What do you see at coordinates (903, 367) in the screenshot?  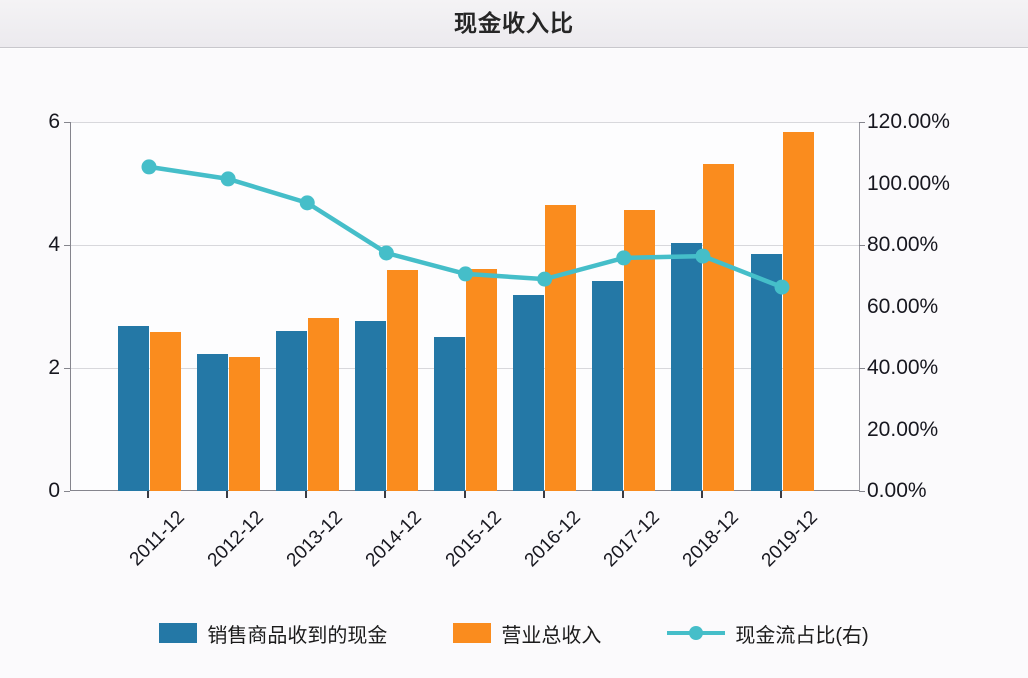 I see `y-axis-label-right: 40.00%` at bounding box center [903, 367].